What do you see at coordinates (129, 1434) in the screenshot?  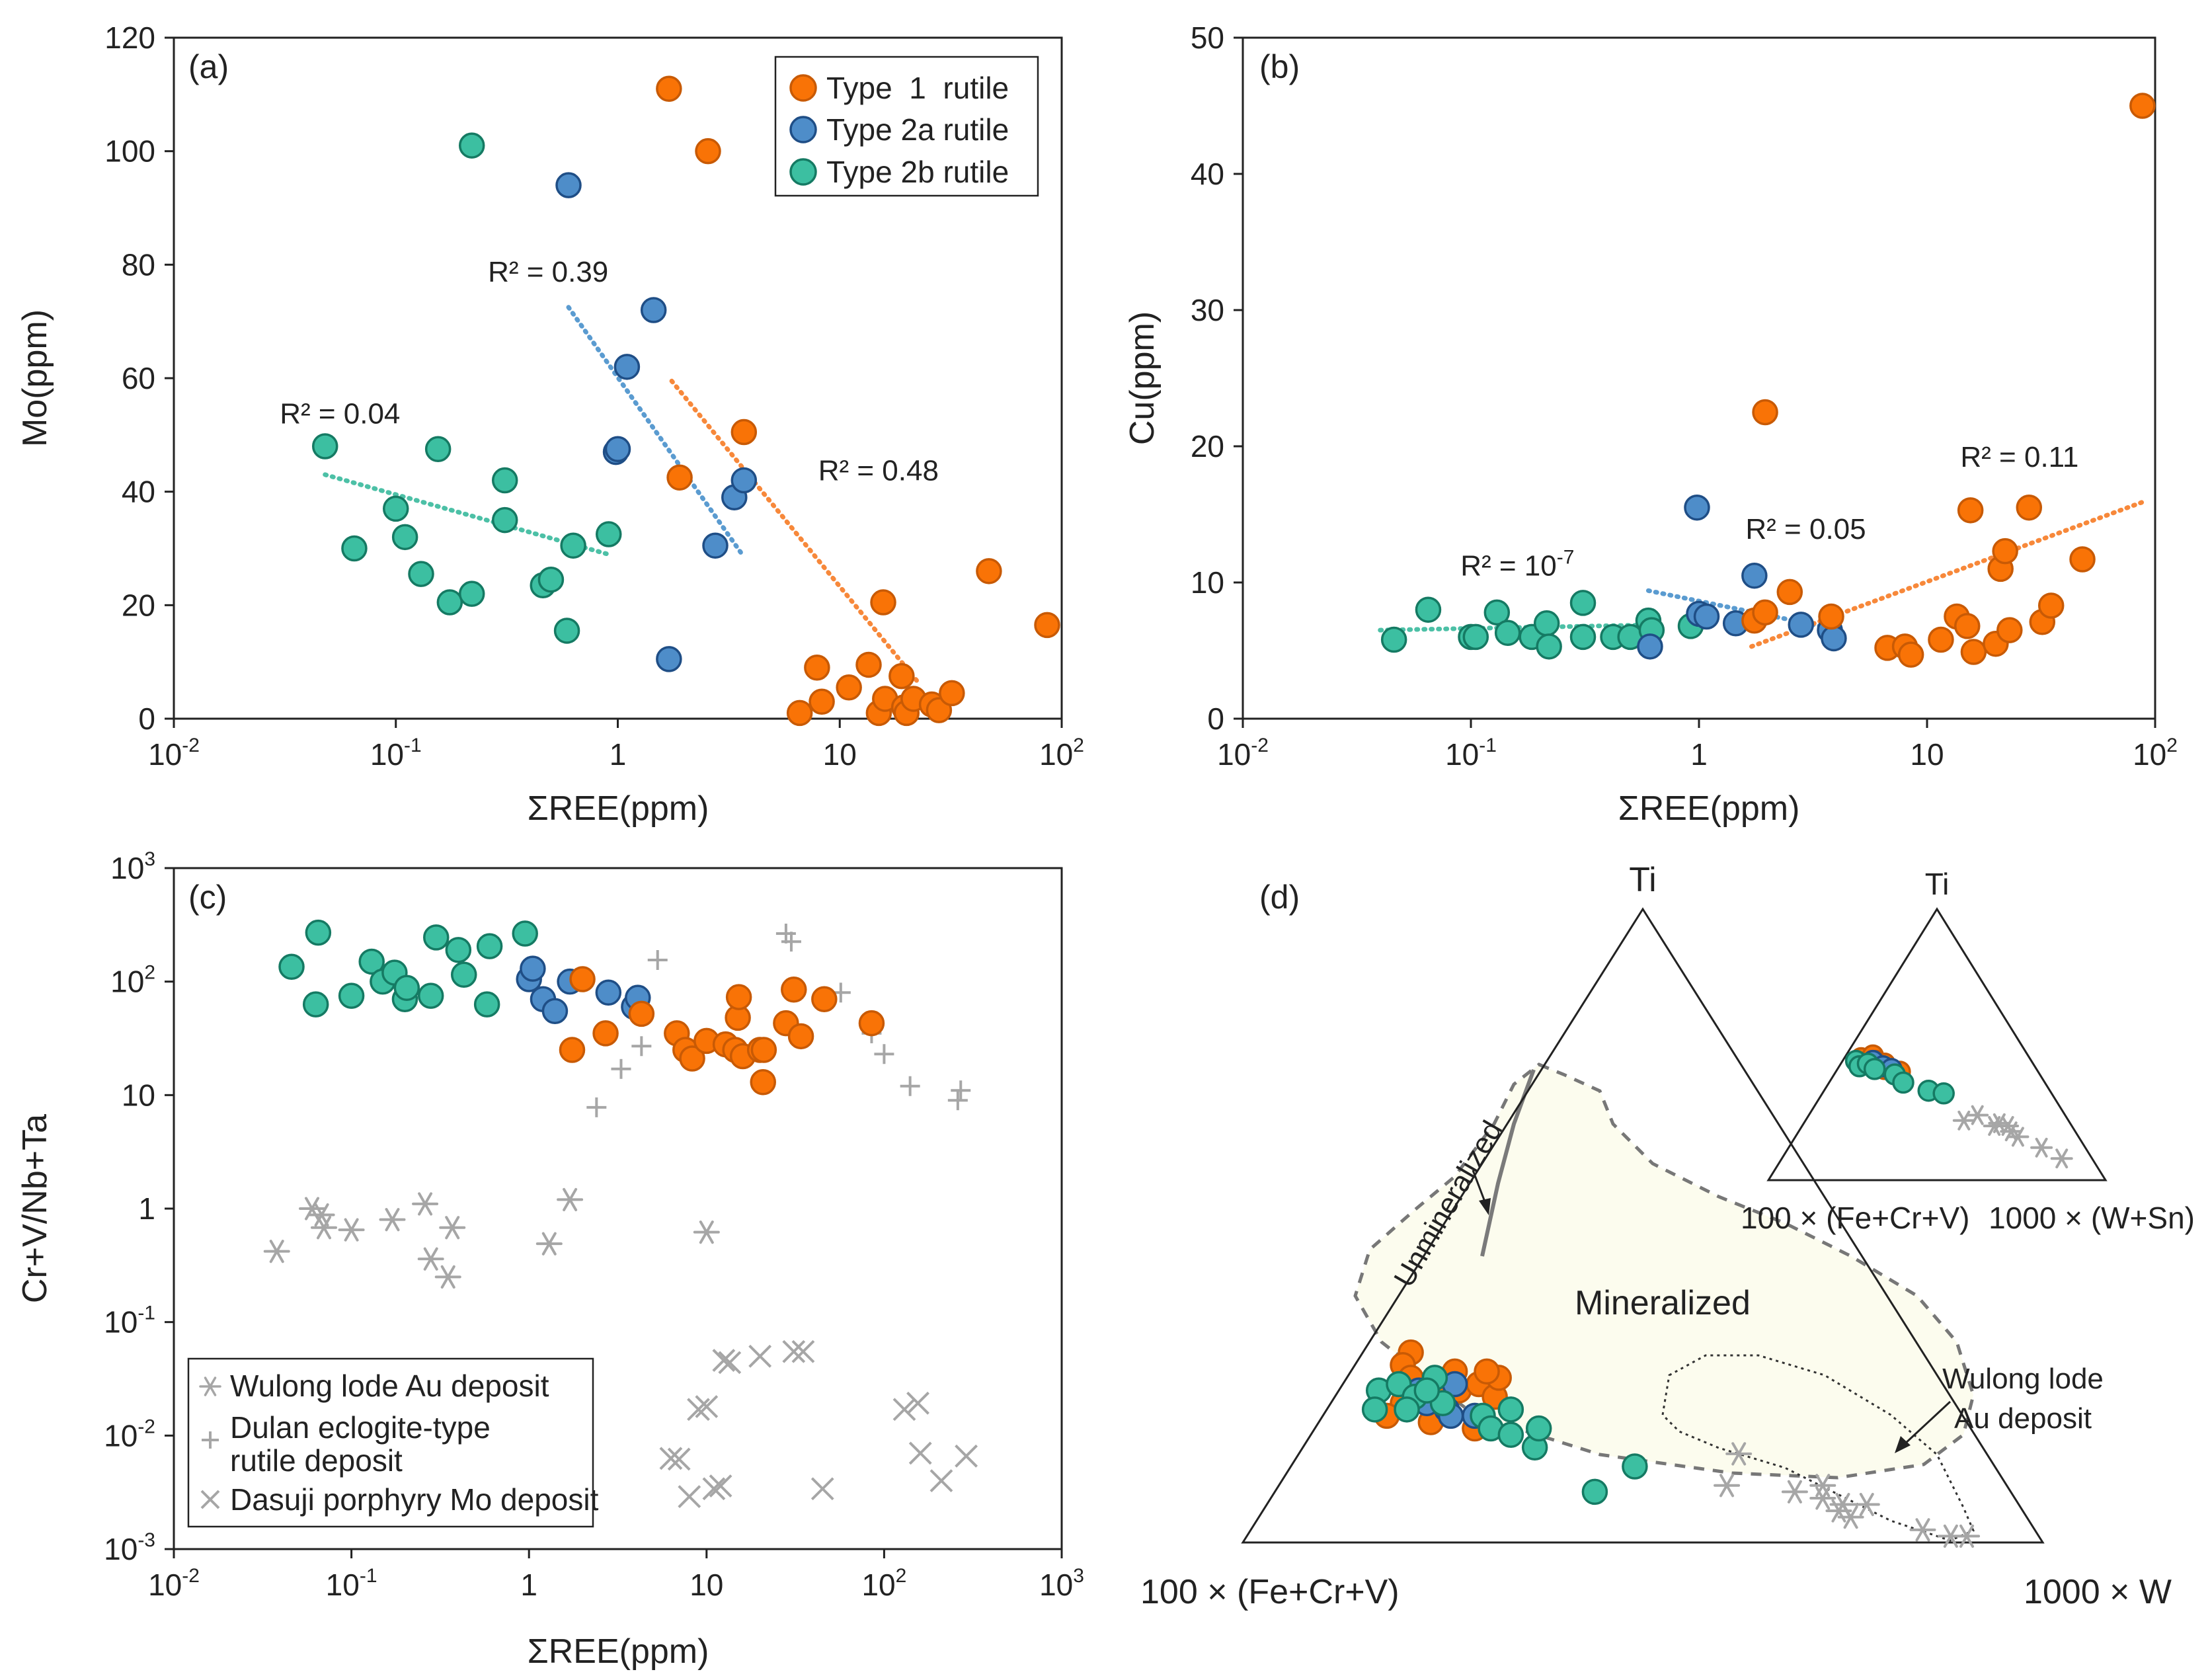 I see `y-tick-label: 10⁻²` at bounding box center [129, 1434].